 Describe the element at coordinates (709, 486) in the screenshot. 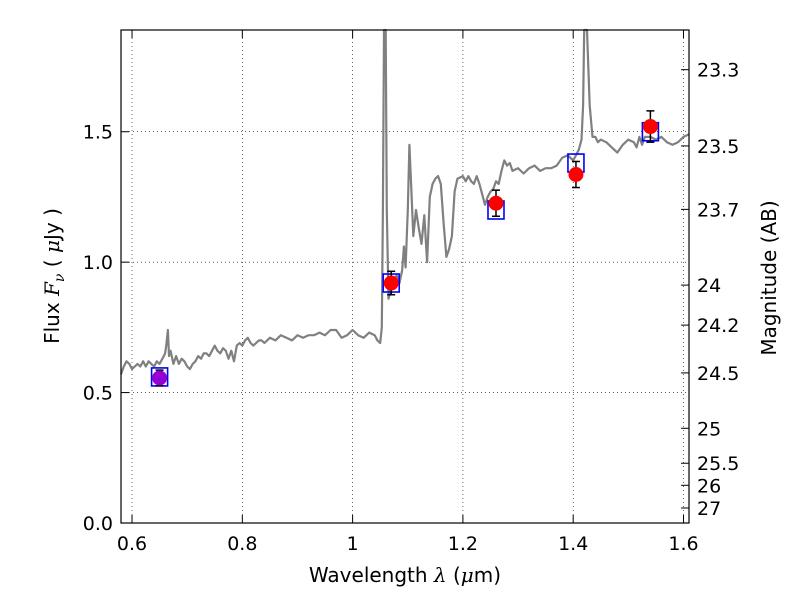

I see `y2-tick-label: 26` at that location.